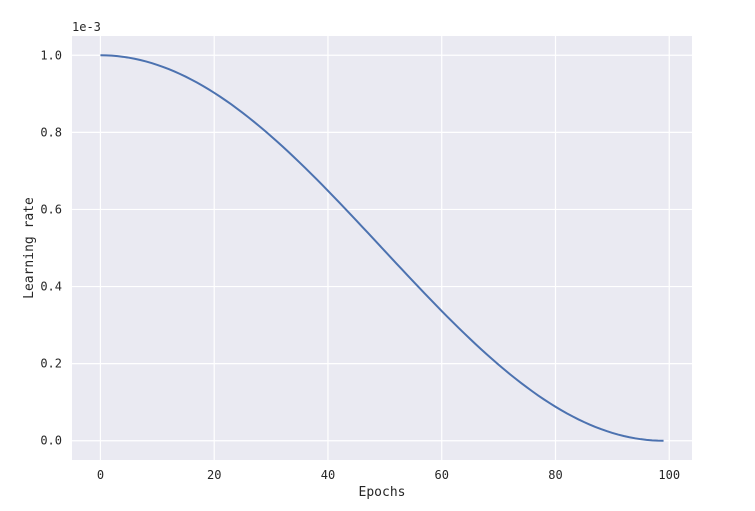 This screenshot has height=511, width=755. What do you see at coordinates (214, 475) in the screenshot?
I see `x-tick-label: 20` at bounding box center [214, 475].